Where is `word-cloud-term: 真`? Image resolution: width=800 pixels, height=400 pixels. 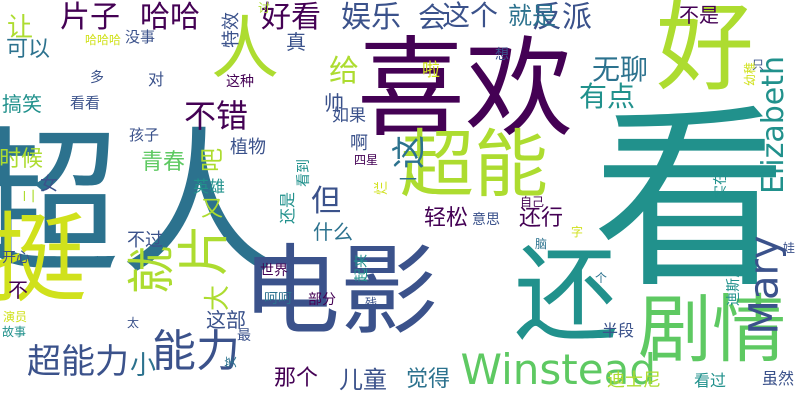 word-cloud-term: 真 is located at coordinates (296, 42).